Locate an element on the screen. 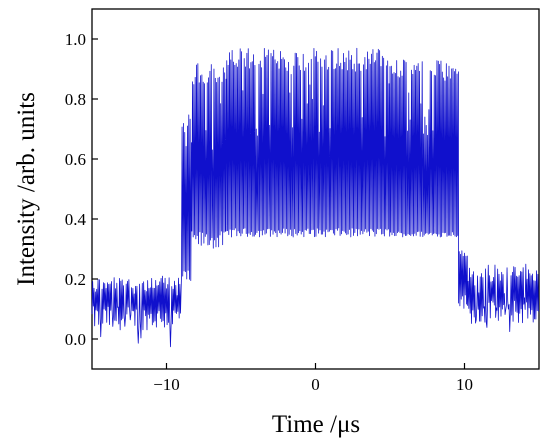 The height and width of the screenshot is (446, 550). y-tick-label: 1.0 is located at coordinates (75, 39).